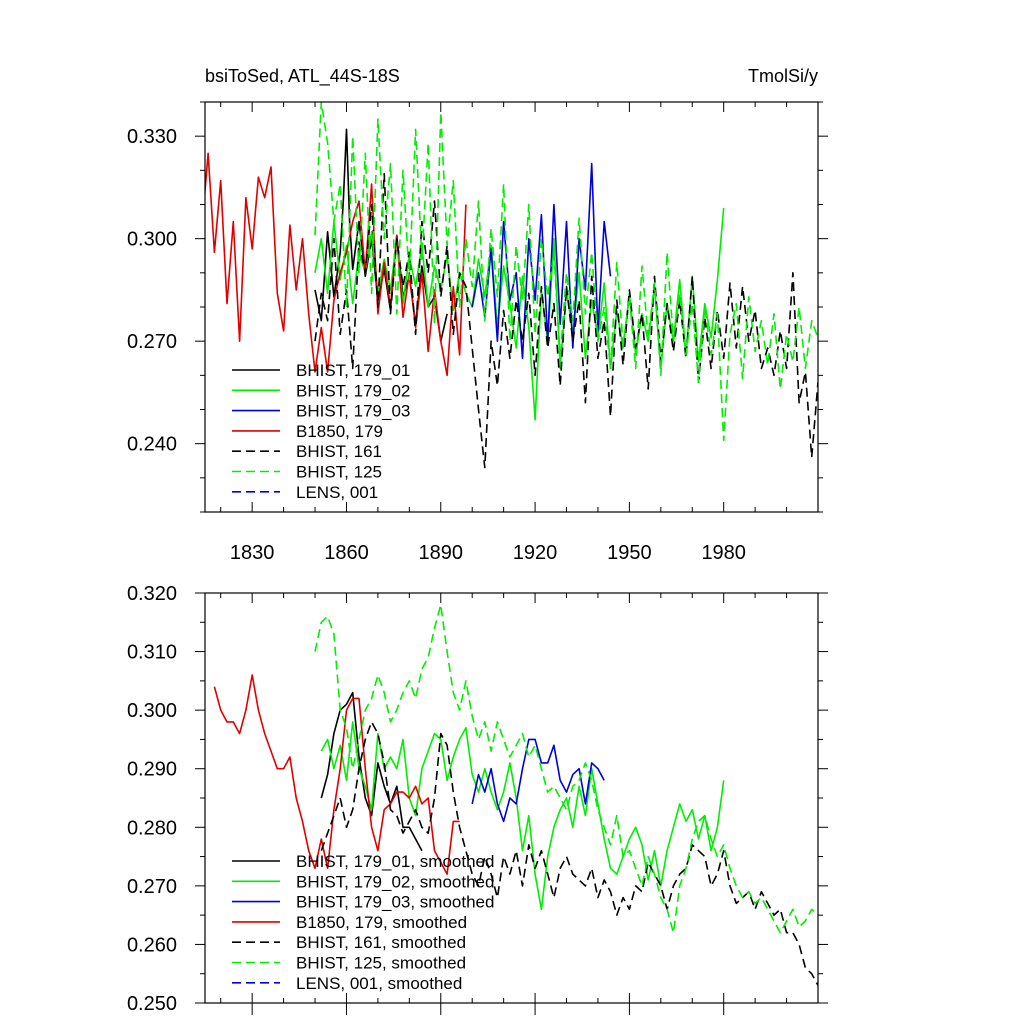 This screenshot has height=1024, width=1024. Describe the element at coordinates (441, 553) in the screenshot. I see `top-x-tick-label: 1890` at that location.